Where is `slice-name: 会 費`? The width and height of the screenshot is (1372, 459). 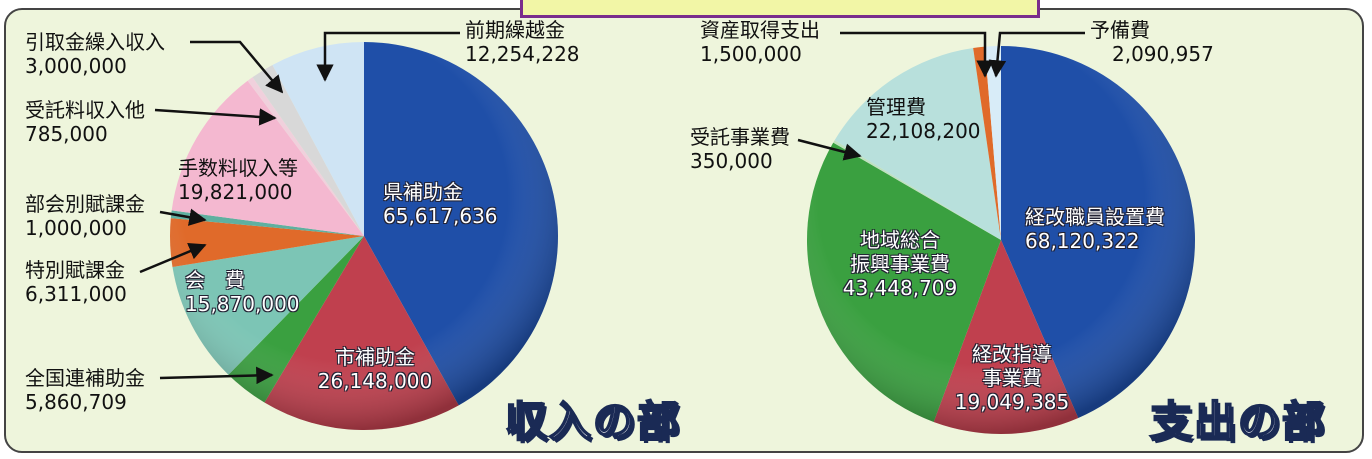
slice-name: 会 費 is located at coordinates (215, 280).